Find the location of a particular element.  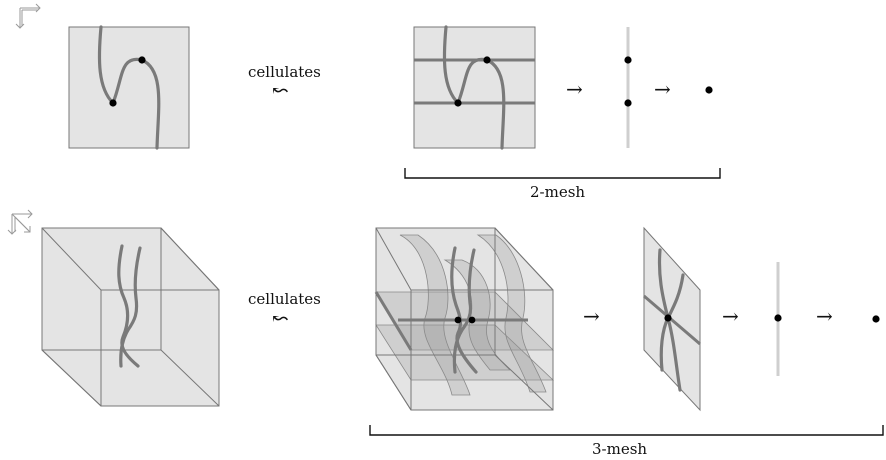

3d-cube-original is located at coordinates (130, 317).